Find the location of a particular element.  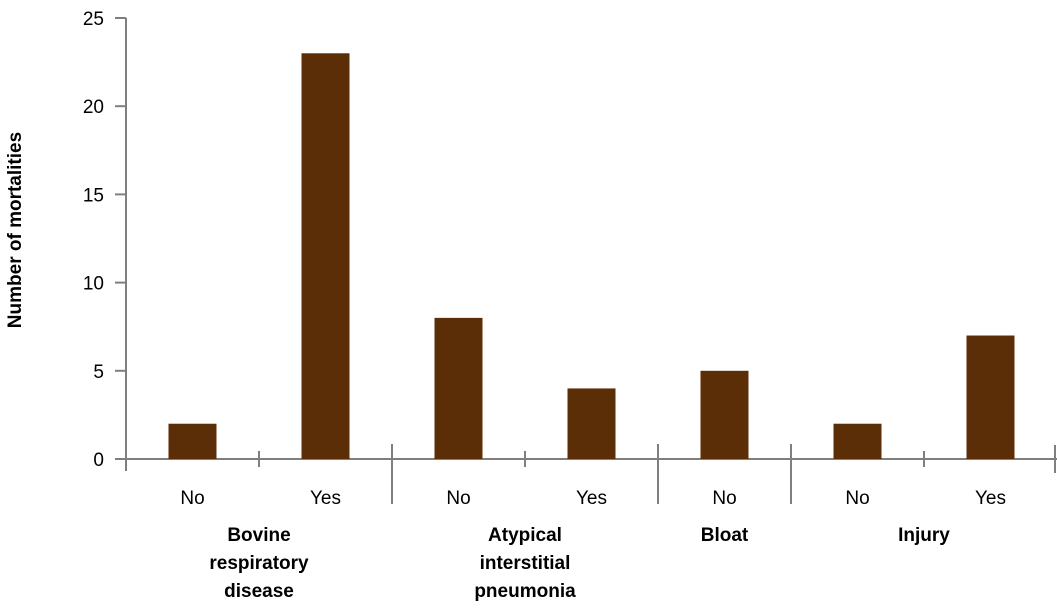

group-label: Atypical is located at coordinates (525, 535).